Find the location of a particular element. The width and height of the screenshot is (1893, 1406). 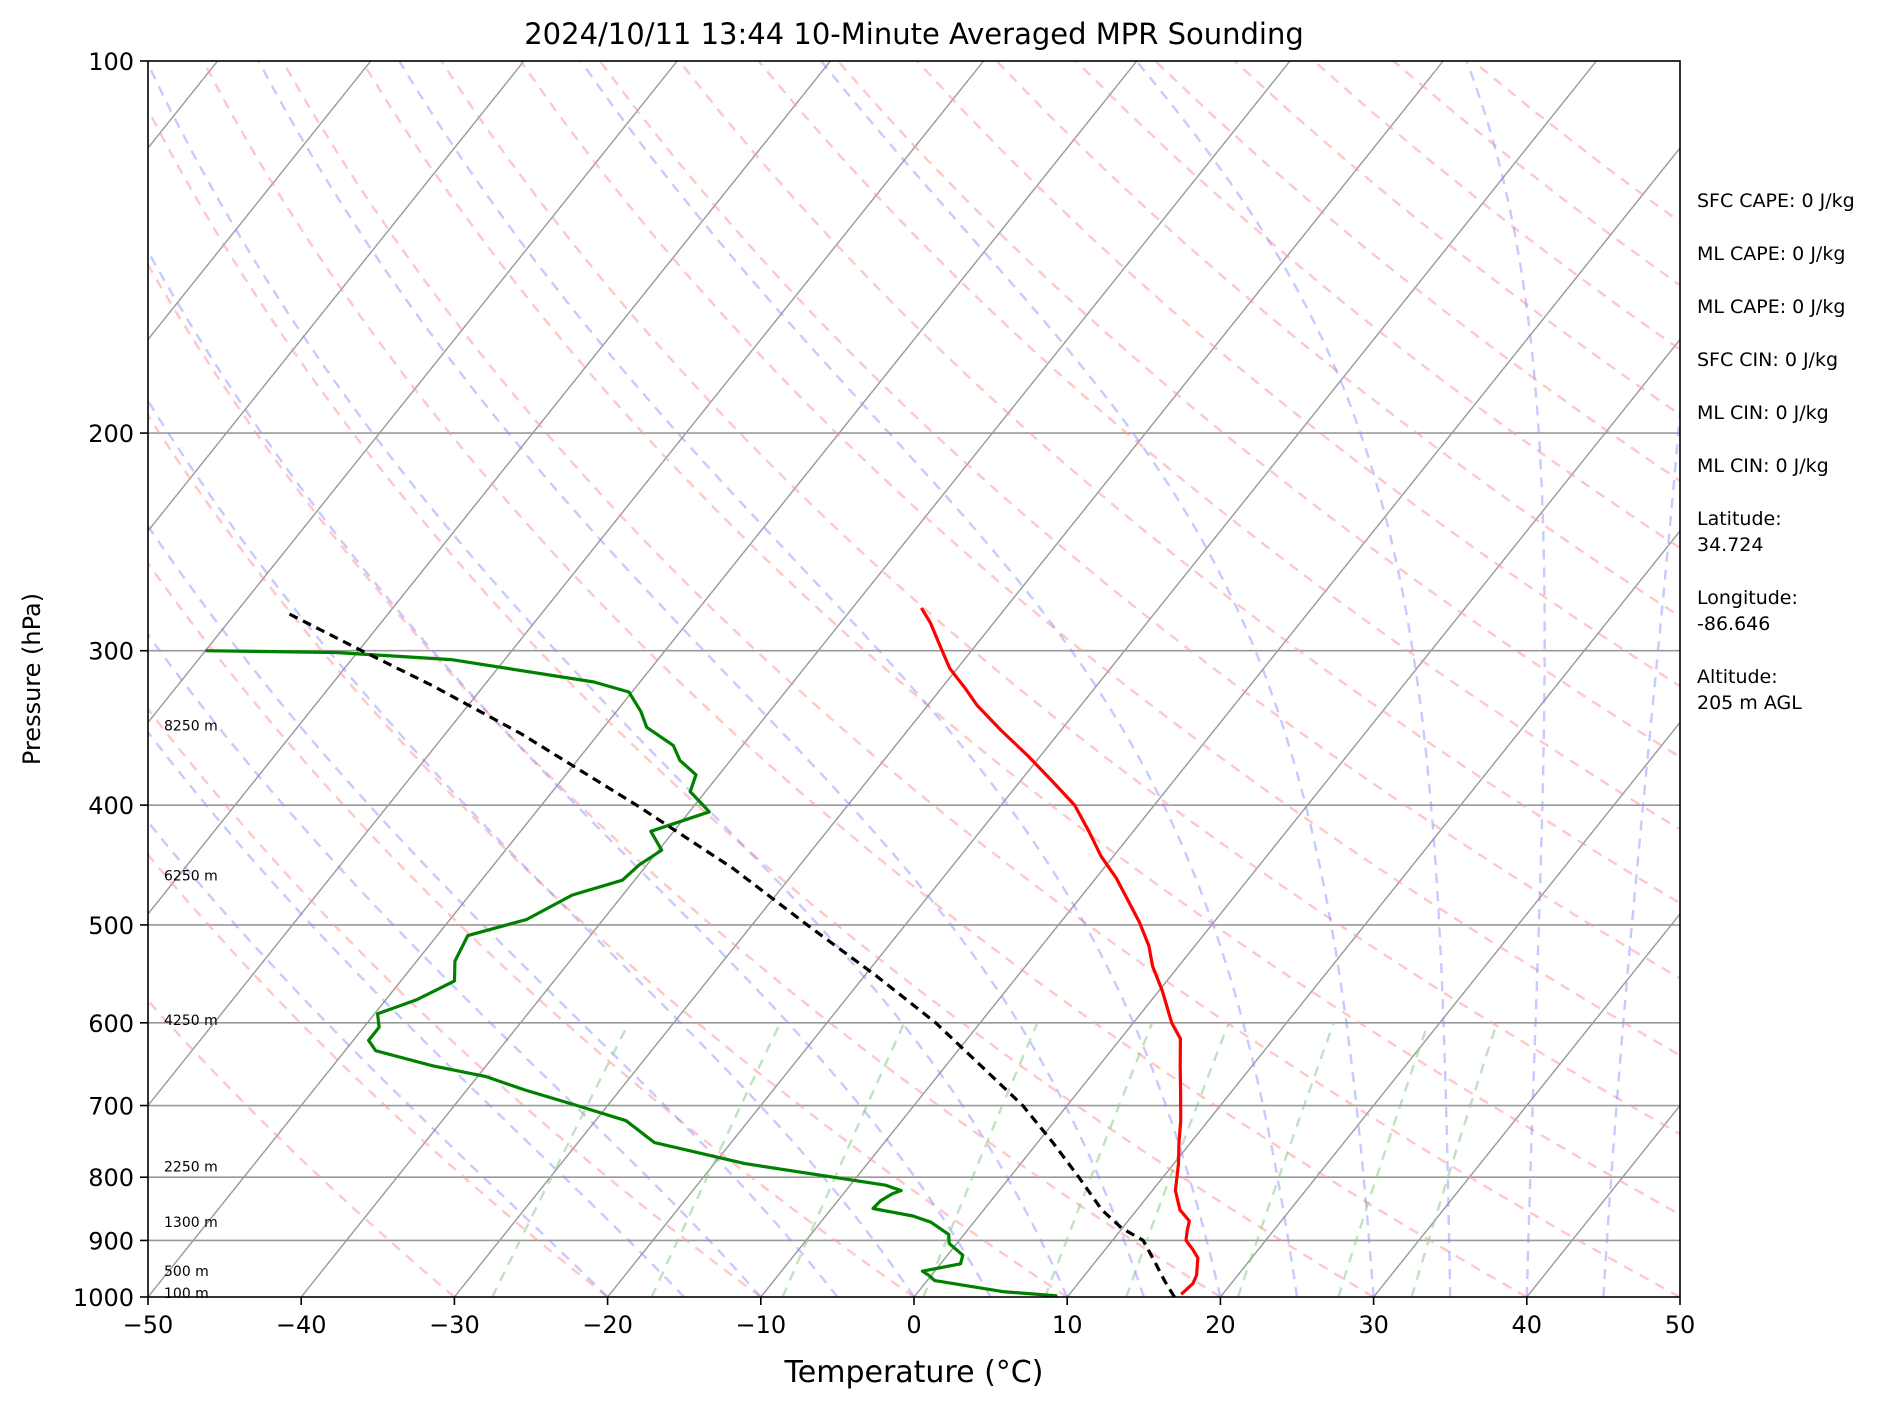

info-line: SFC CAPE: 0 J/kg is located at coordinates (1776, 201).